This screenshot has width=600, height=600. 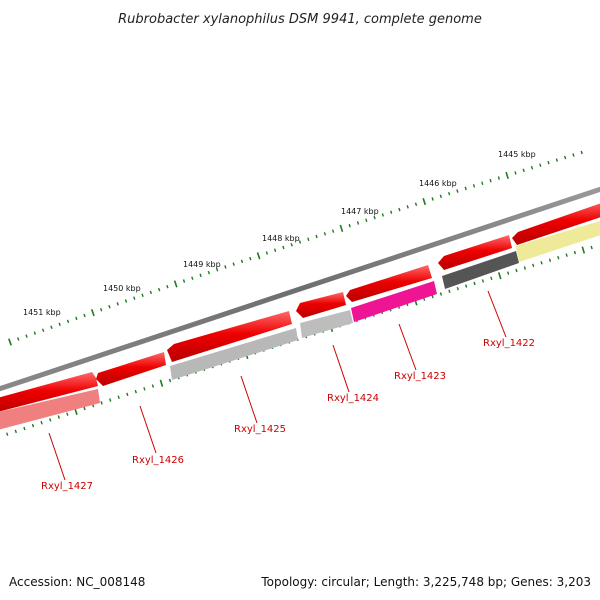 I want to click on scale-label-1447: 1447 kbp, so click(x=360, y=211).